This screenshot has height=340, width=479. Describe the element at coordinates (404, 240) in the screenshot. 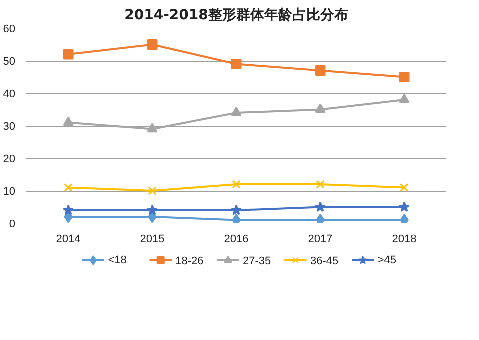

I see `x-tick-label: 2018` at that location.